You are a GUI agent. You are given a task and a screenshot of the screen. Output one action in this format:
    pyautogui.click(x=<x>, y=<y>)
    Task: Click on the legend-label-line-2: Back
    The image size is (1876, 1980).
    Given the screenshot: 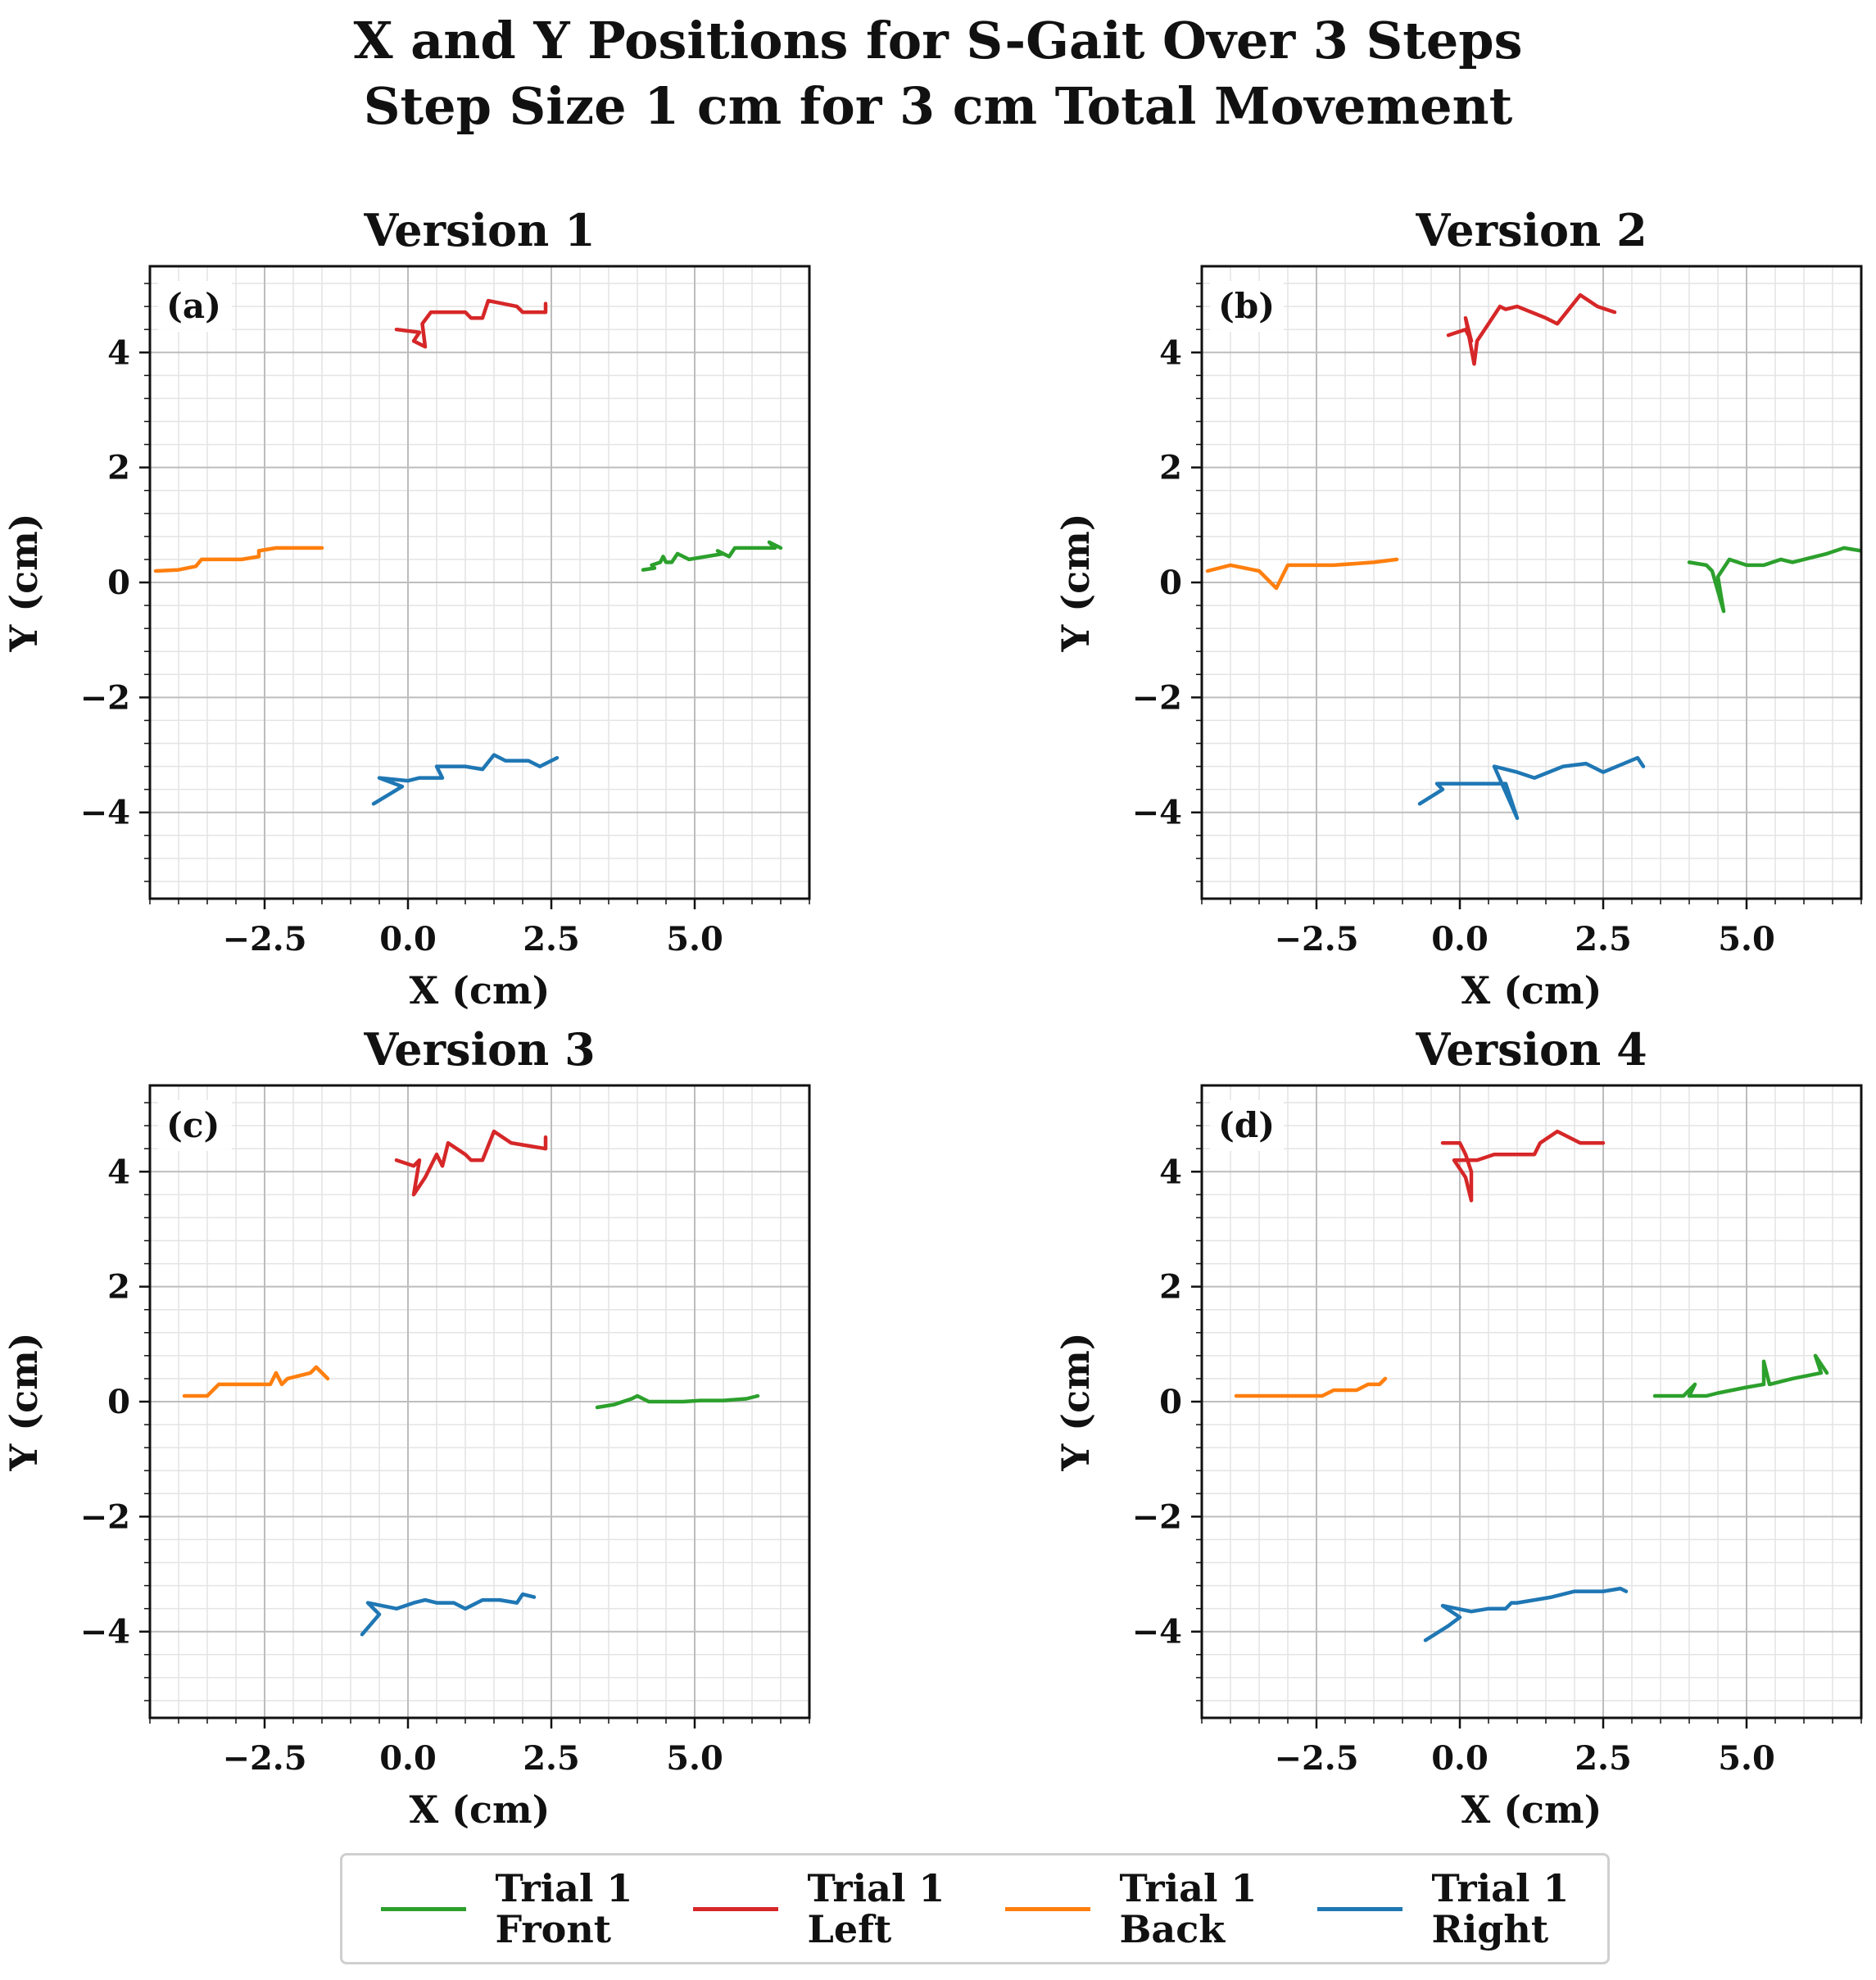 What is the action you would take?
    pyautogui.click(x=1172, y=1929)
    